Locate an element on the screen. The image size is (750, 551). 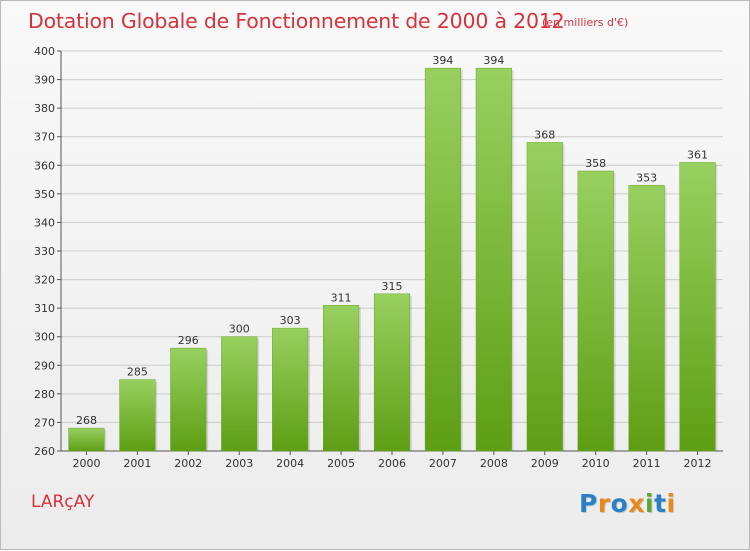
x-tick-label: 2001 is located at coordinates (137, 463).